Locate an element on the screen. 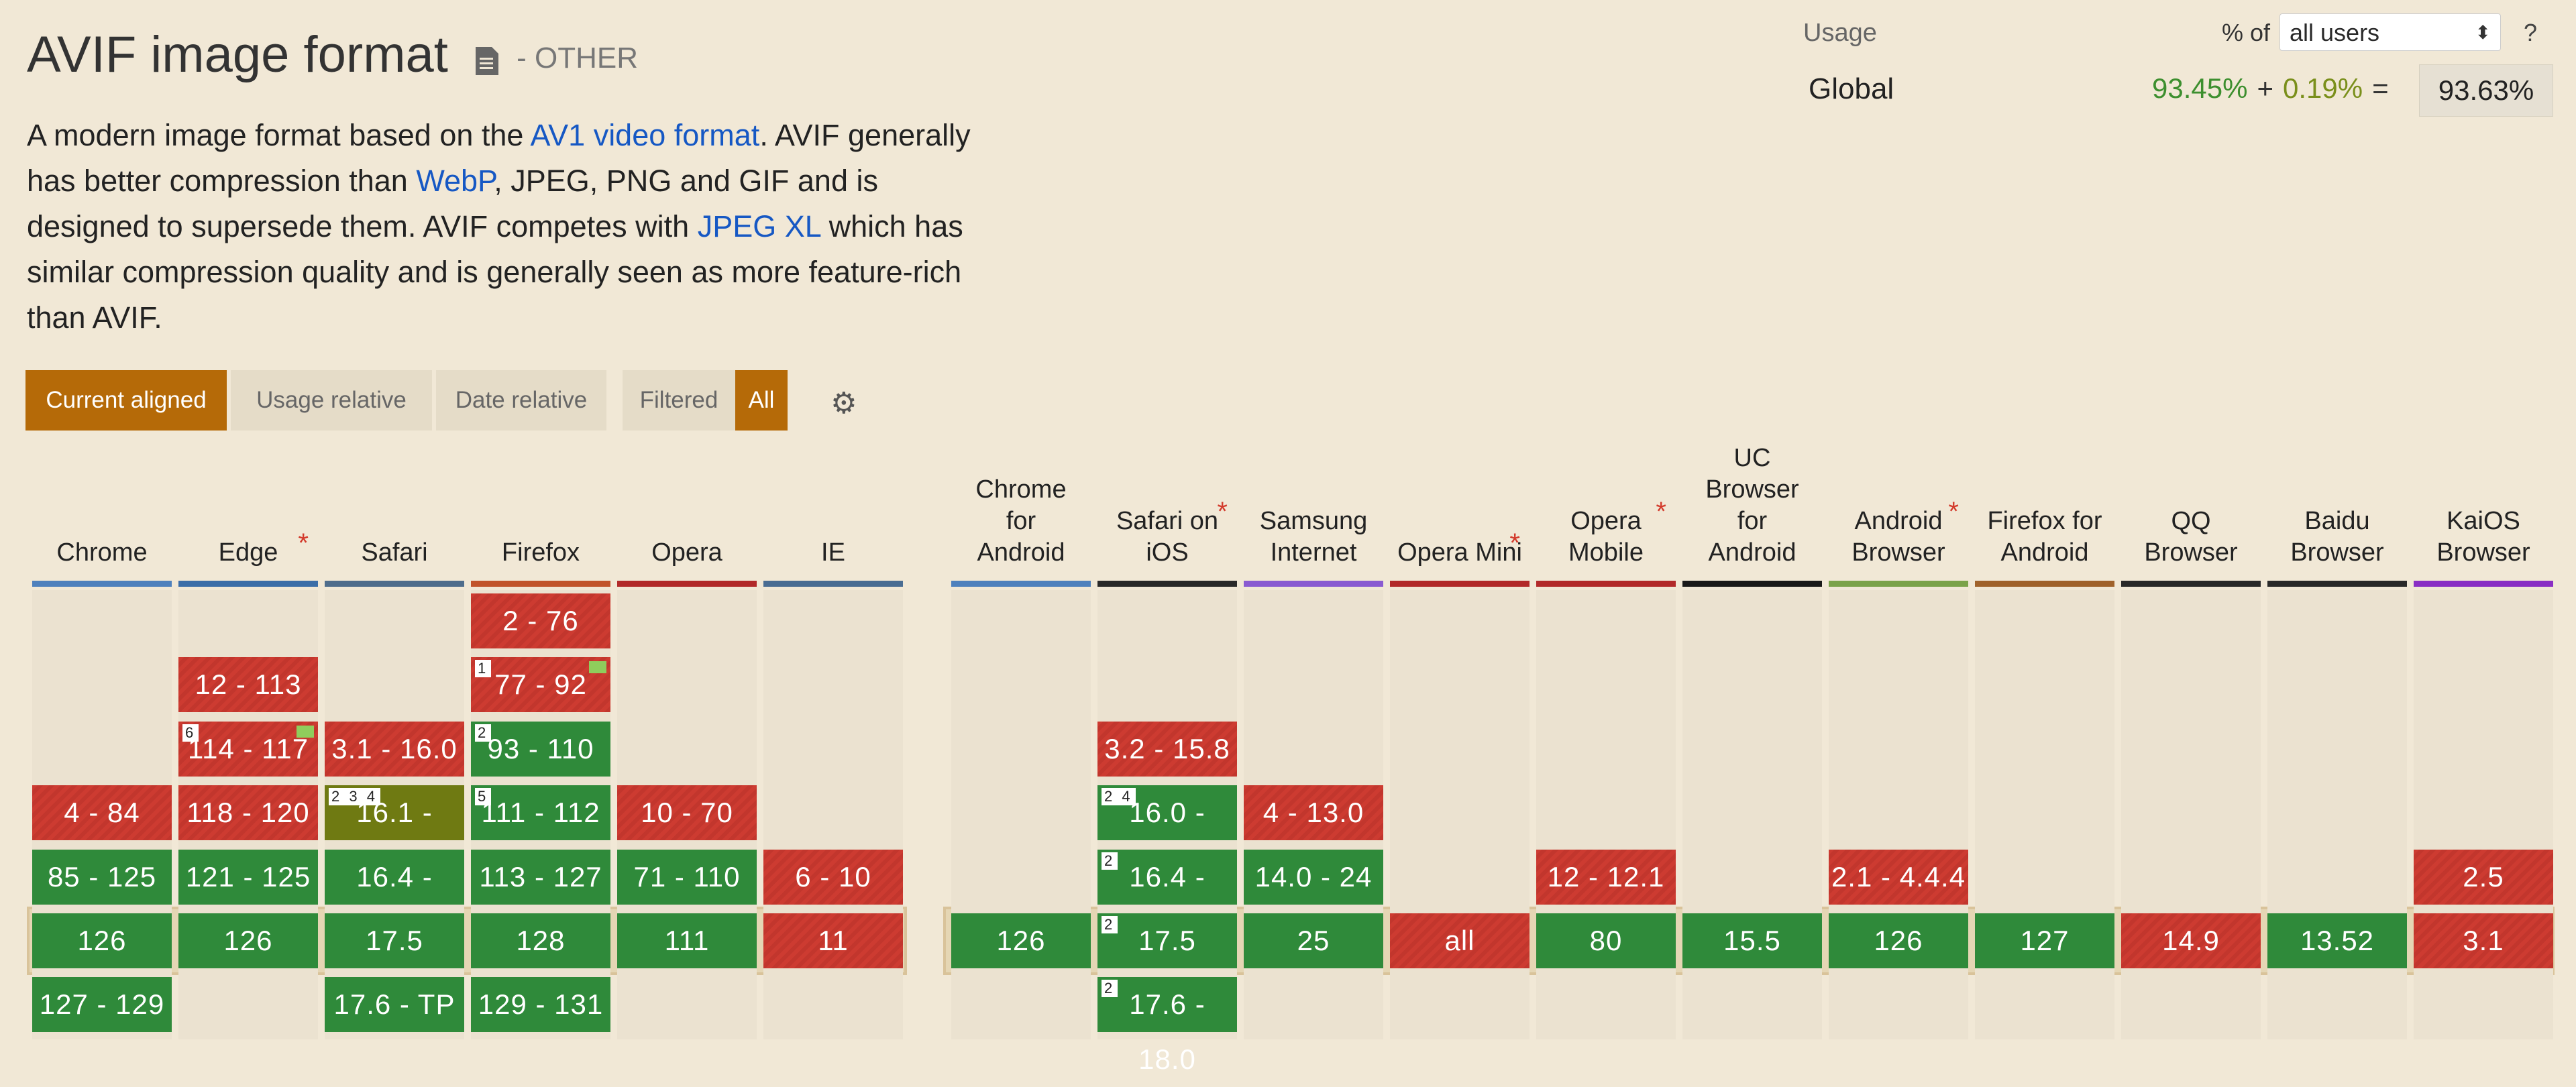 The width and height of the screenshot is (2576, 1087). version-range: 71 - 110 is located at coordinates (687, 877).